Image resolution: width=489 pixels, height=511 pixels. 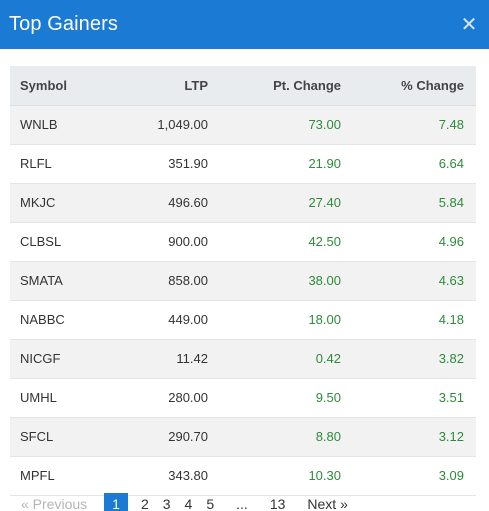 What do you see at coordinates (65, 398) in the screenshot?
I see `cell-symbol: UMHL` at bounding box center [65, 398].